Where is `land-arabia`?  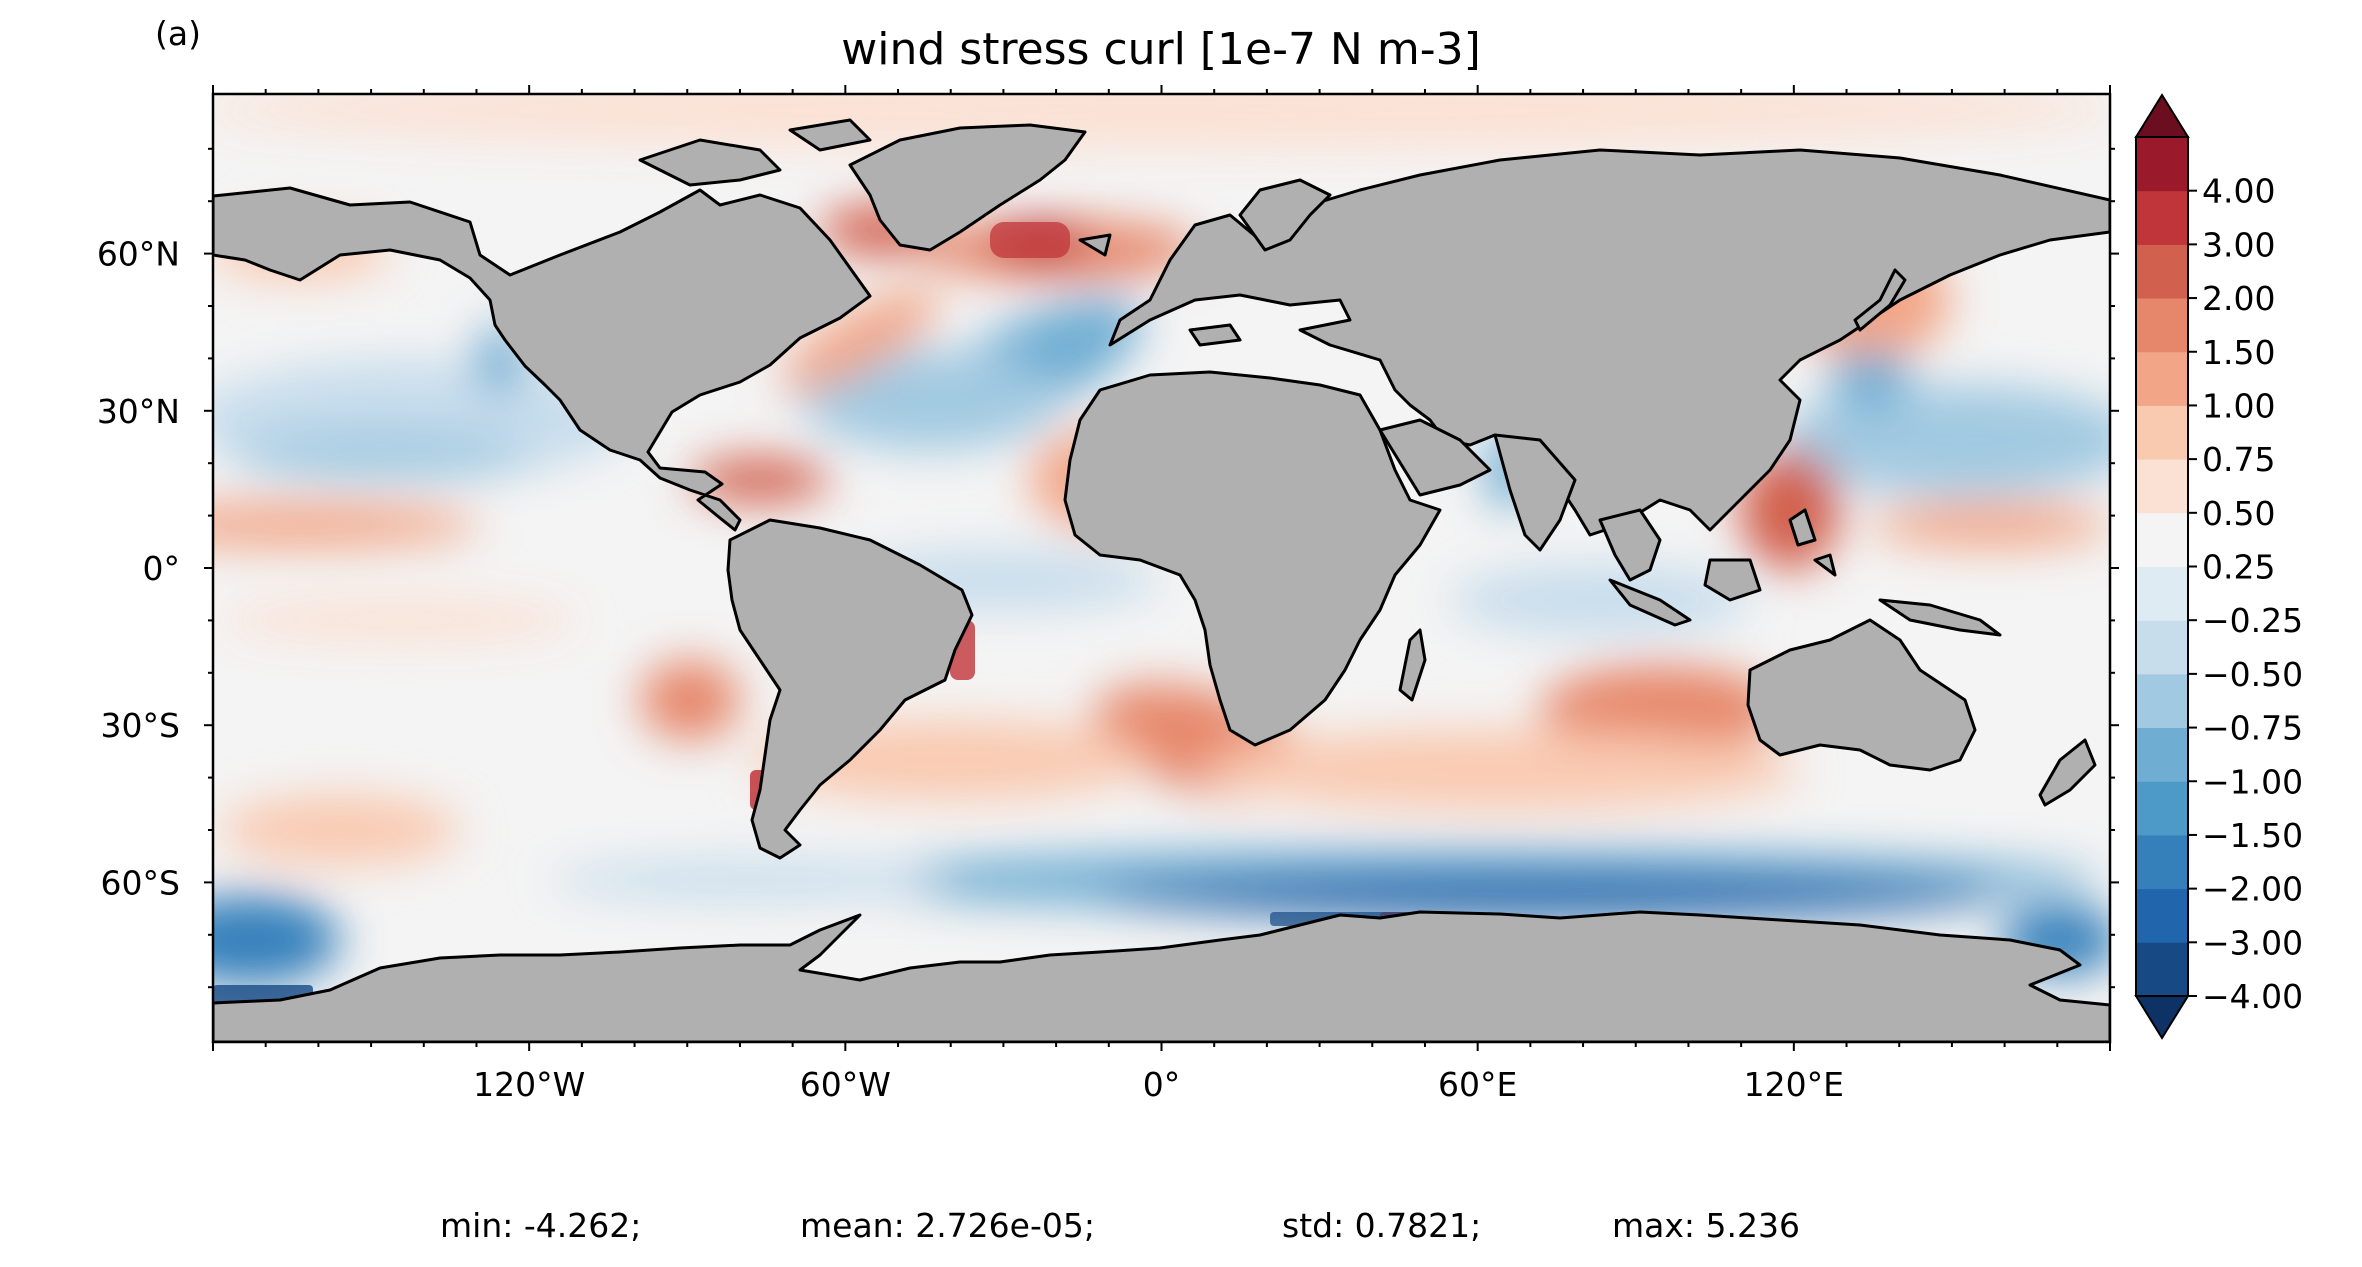 land-arabia is located at coordinates (1435, 457).